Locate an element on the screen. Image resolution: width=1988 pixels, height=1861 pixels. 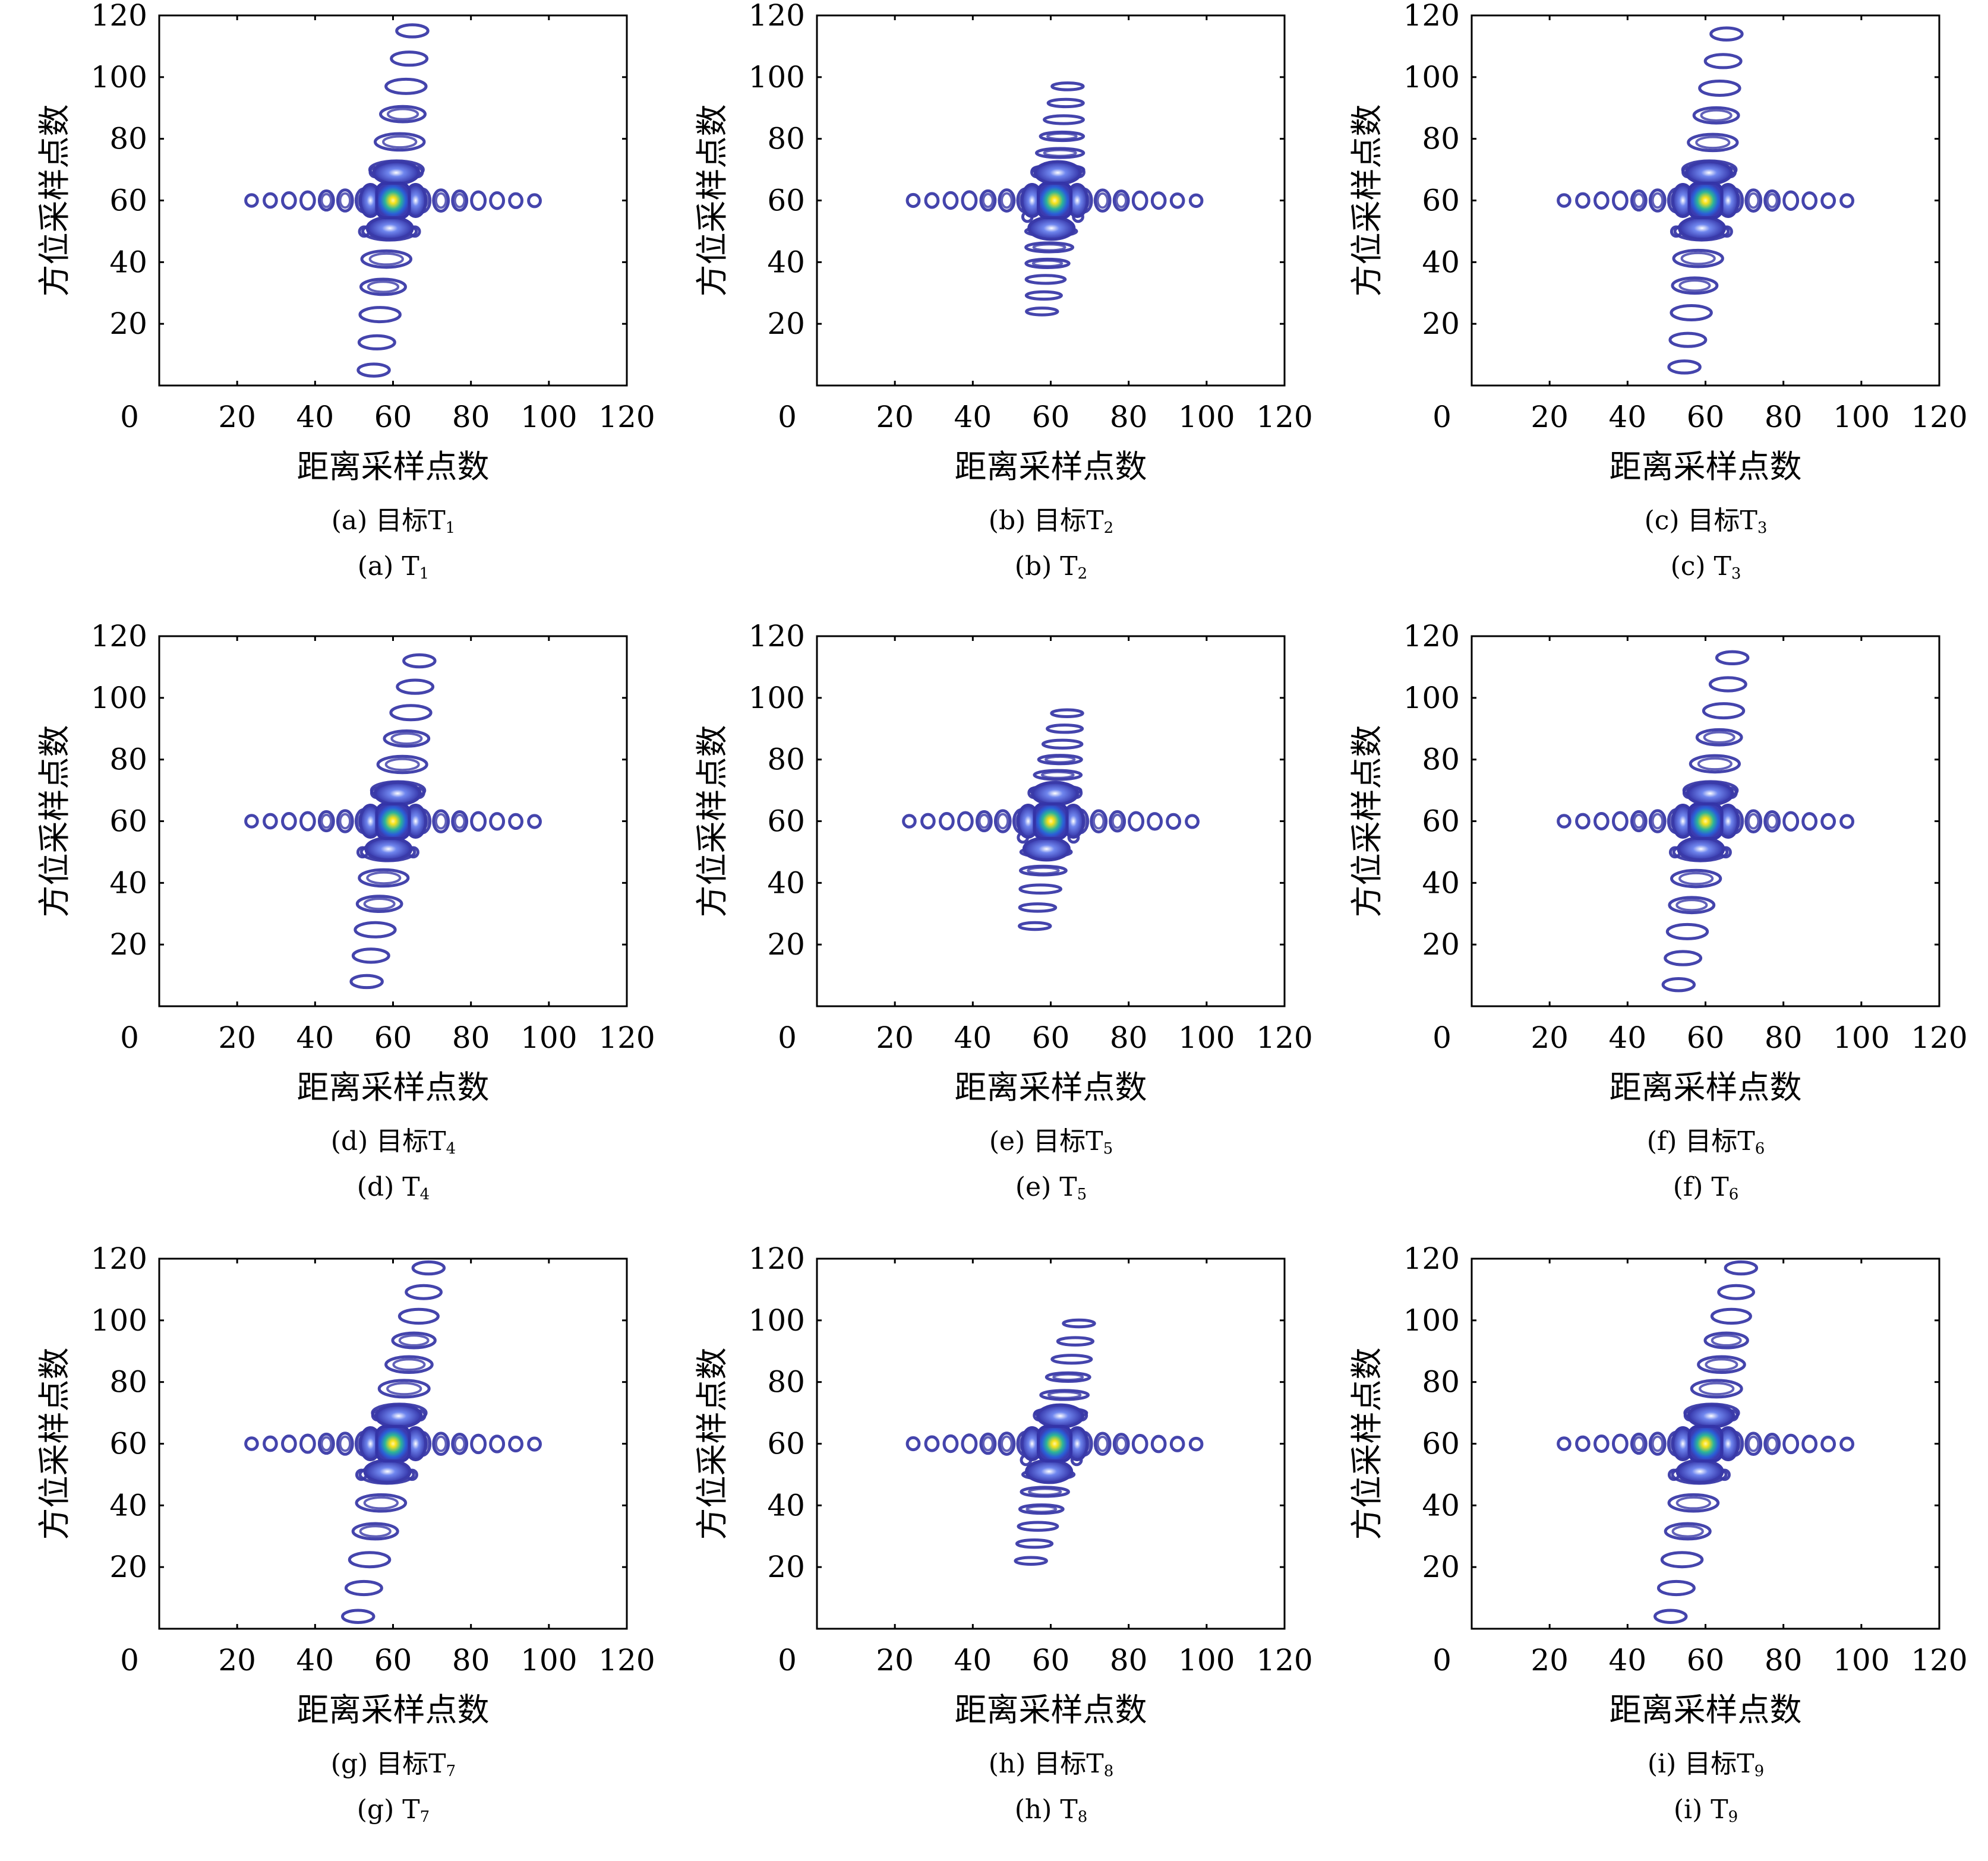
caption-english: (d) T4 is located at coordinates (393, 1188).